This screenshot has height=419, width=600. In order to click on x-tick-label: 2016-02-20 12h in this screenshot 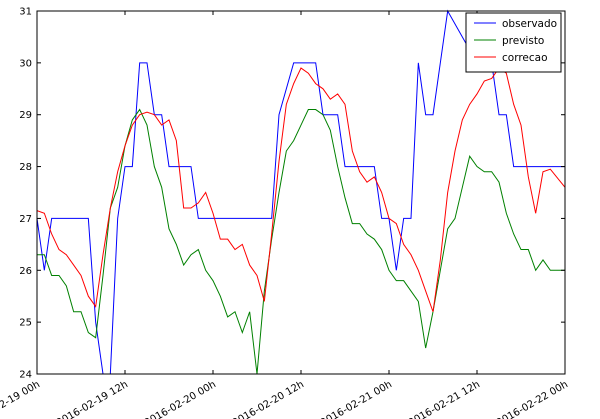, I will do `click(268, 399)`.